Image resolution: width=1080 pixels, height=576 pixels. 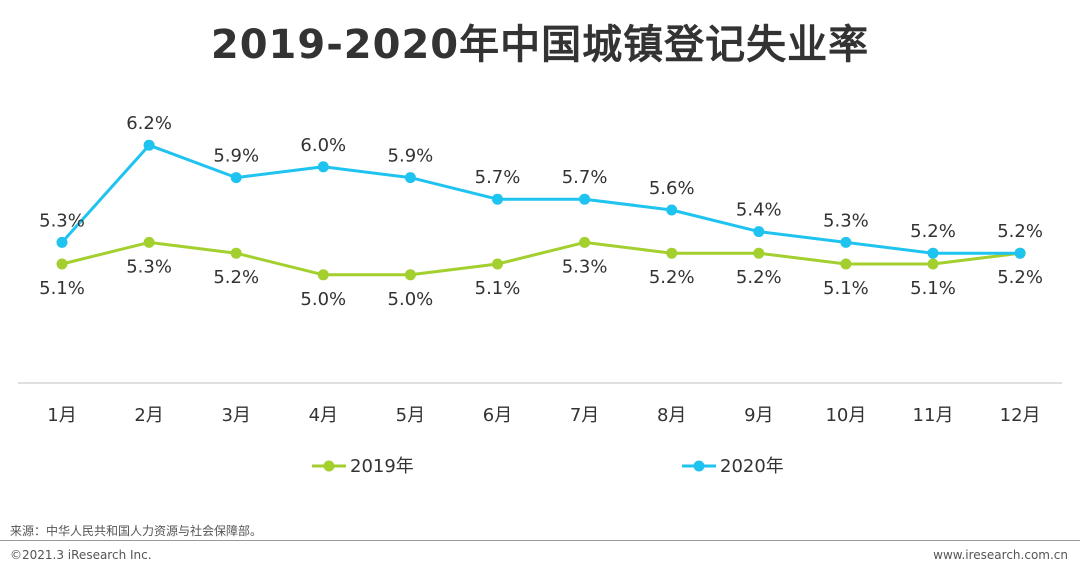 What do you see at coordinates (845, 415) in the screenshot?
I see `x-tick-label: 10月` at bounding box center [845, 415].